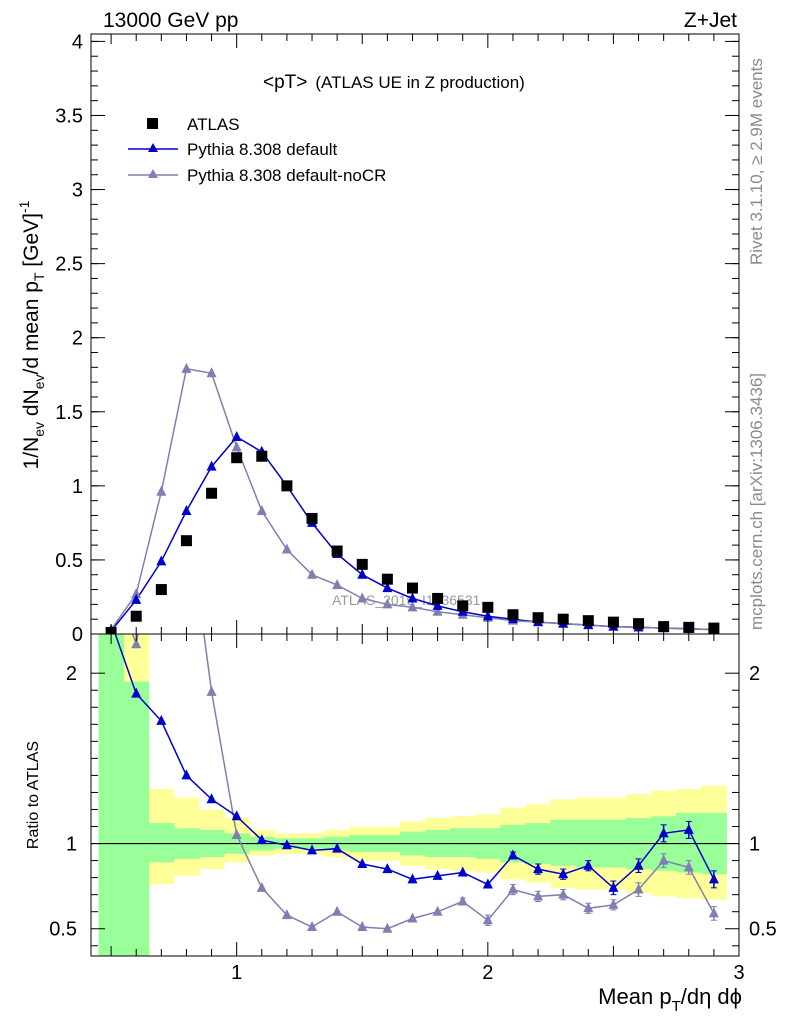  What do you see at coordinates (69, 265) in the screenshot?
I see `y-tick-label: 2.5` at bounding box center [69, 265].